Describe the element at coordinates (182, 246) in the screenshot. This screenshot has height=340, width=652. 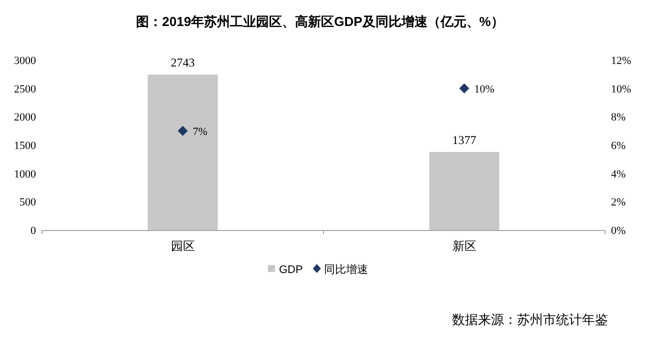
I see `x-tick-label: 园区` at that location.